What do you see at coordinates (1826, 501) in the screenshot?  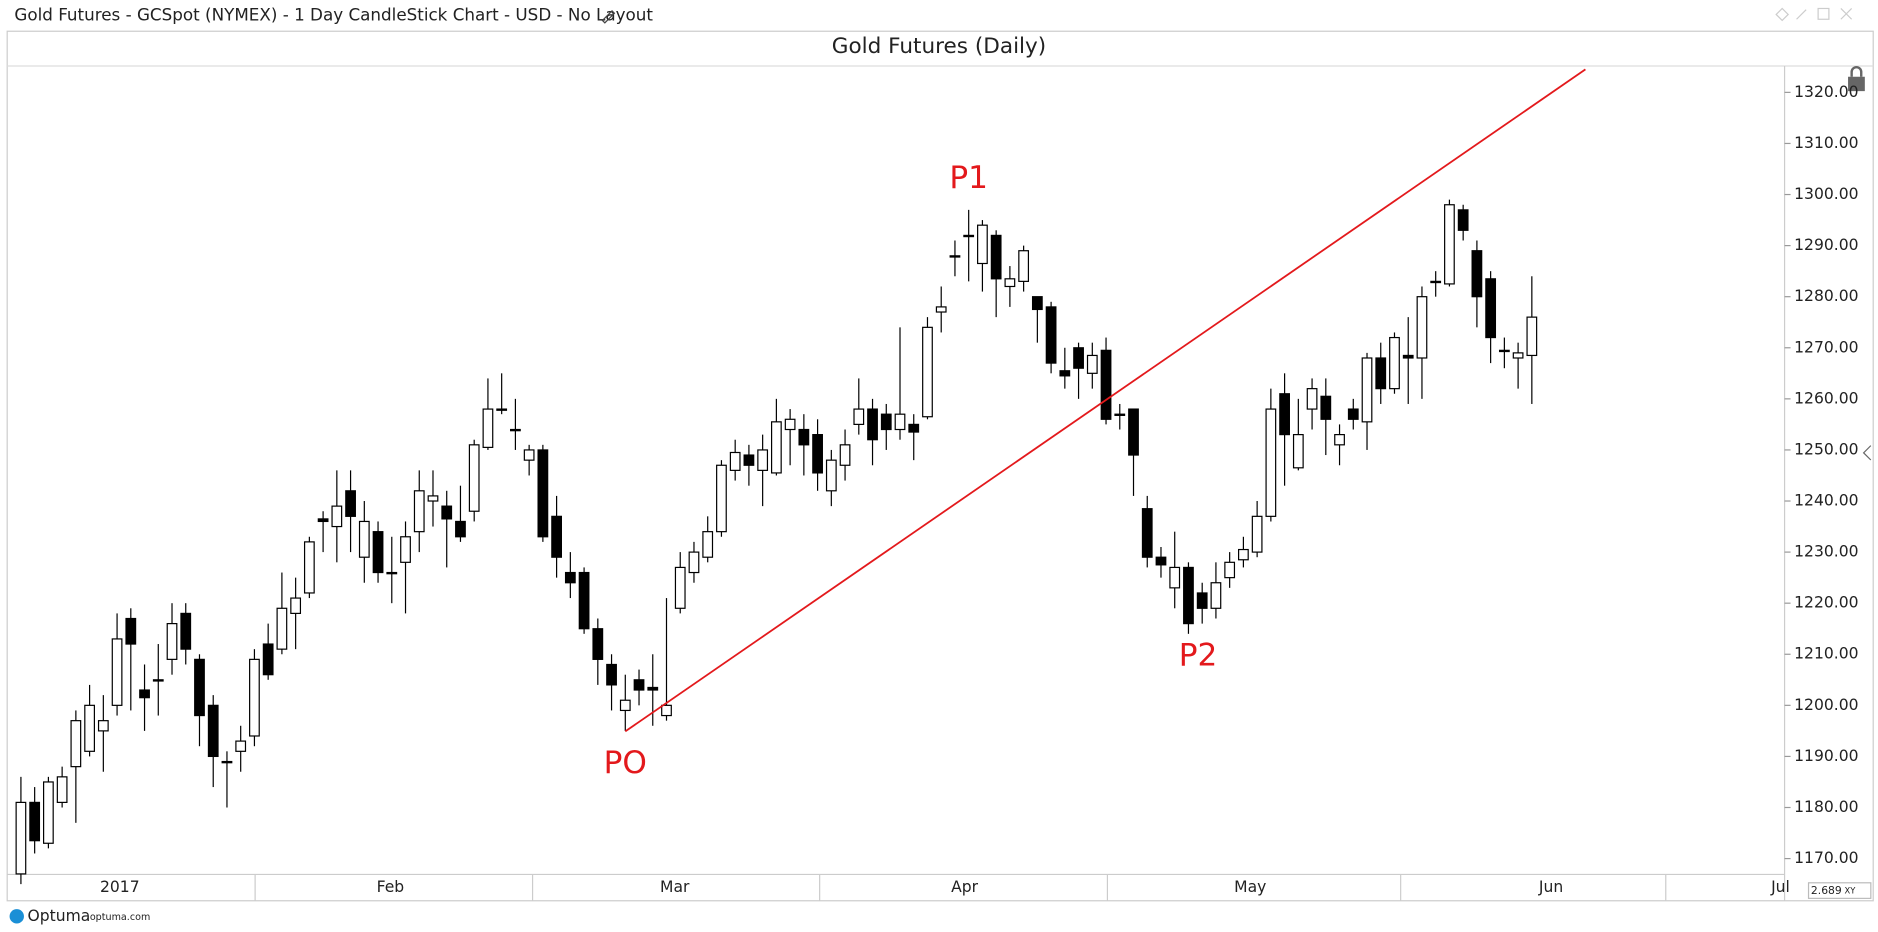 I see `y-tick-label: 1240.00` at bounding box center [1826, 501].